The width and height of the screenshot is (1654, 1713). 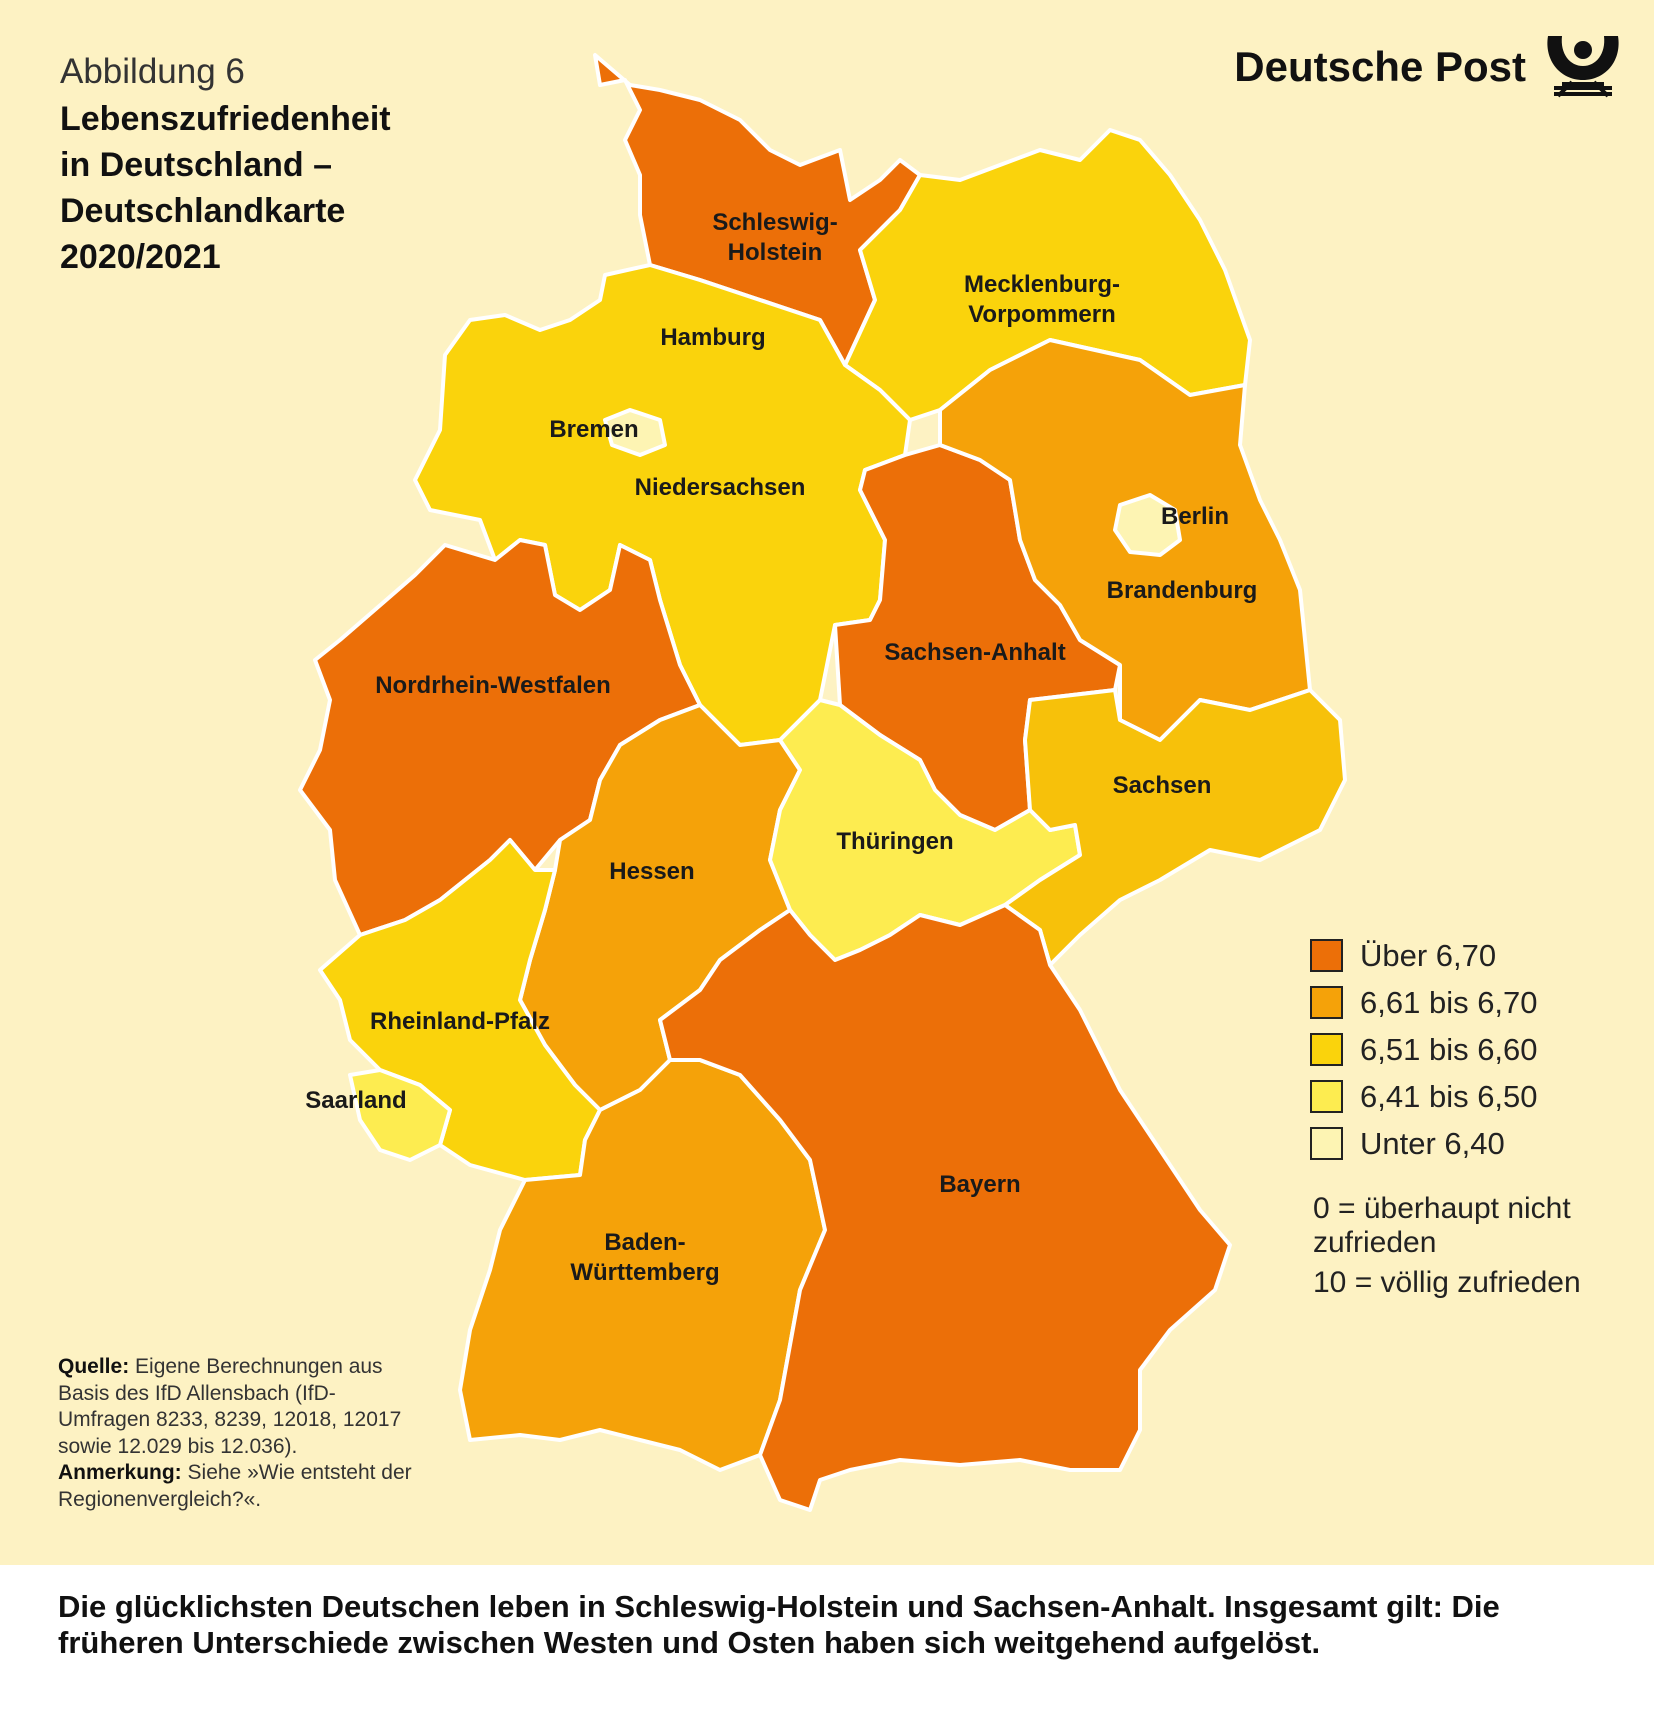 I want to click on state-label: Bremen, so click(x=593, y=429).